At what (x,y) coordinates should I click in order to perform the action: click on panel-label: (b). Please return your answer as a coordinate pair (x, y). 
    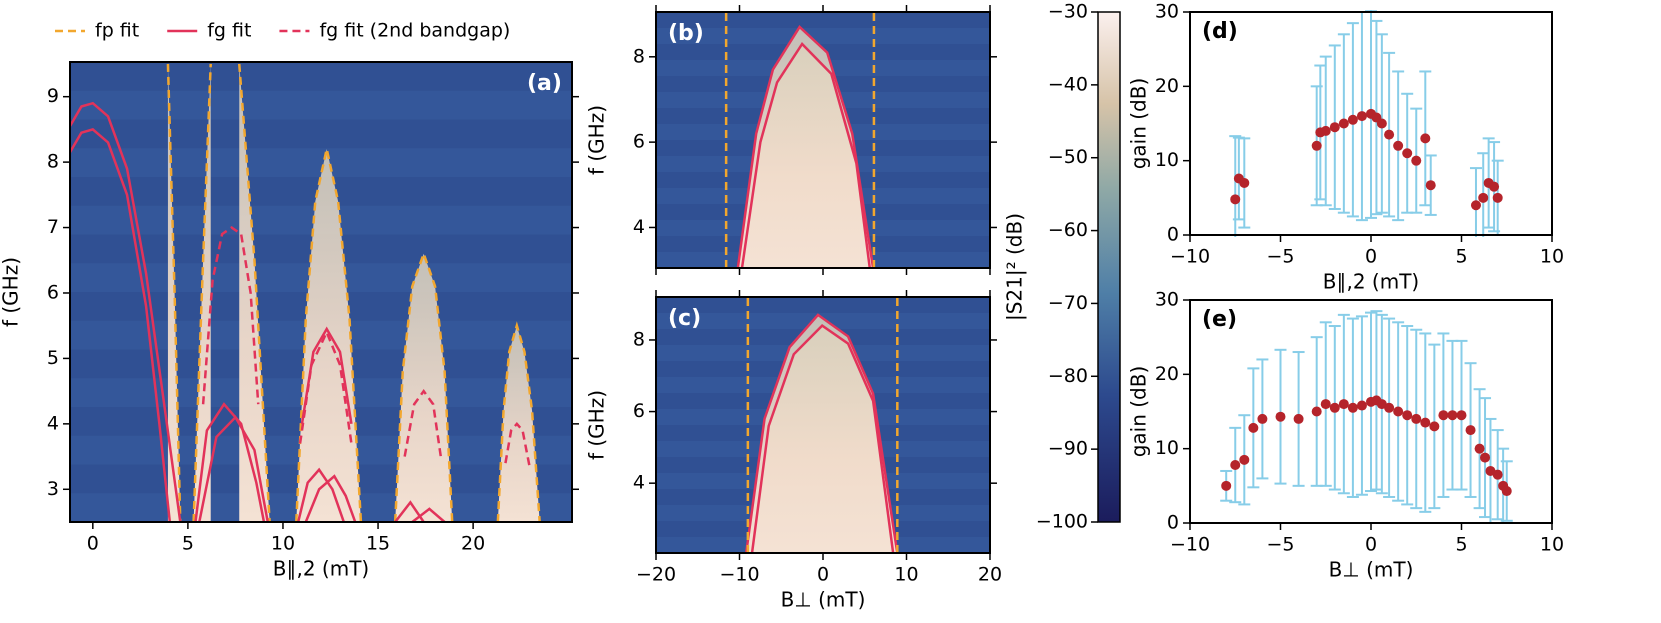
    Looking at the image, I should click on (686, 33).